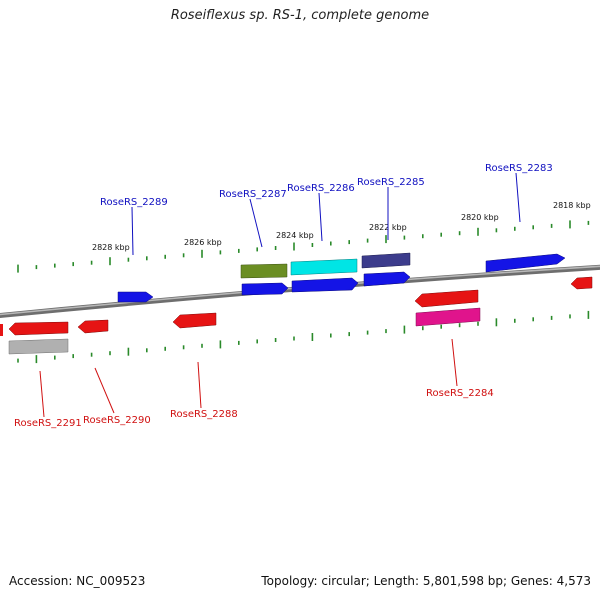 The width and height of the screenshot is (600, 600). Describe the element at coordinates (265, 289) in the screenshot. I see `gene-feature-2287b` at that location.